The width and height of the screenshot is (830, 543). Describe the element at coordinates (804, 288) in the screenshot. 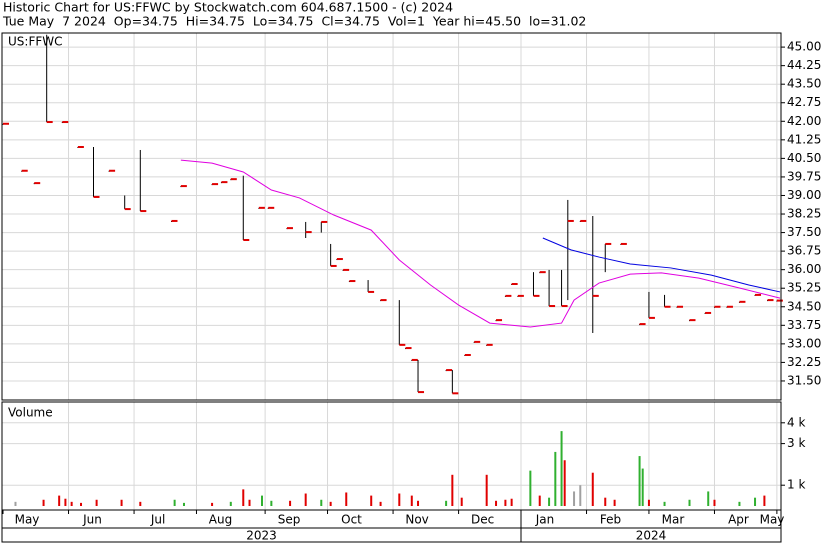

I see `y-tick-label: 35.25` at that location.